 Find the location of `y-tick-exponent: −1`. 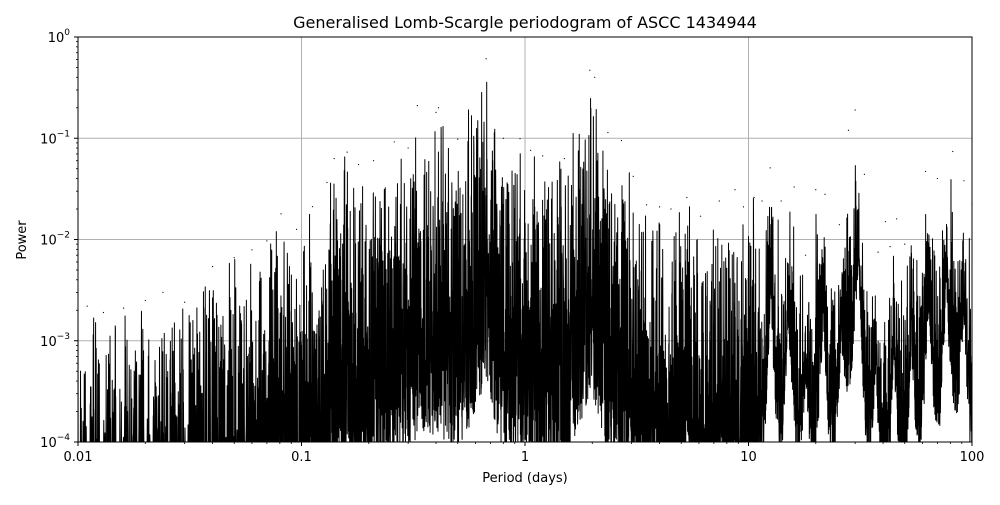

y-tick-exponent: −1 is located at coordinates (63, 134).